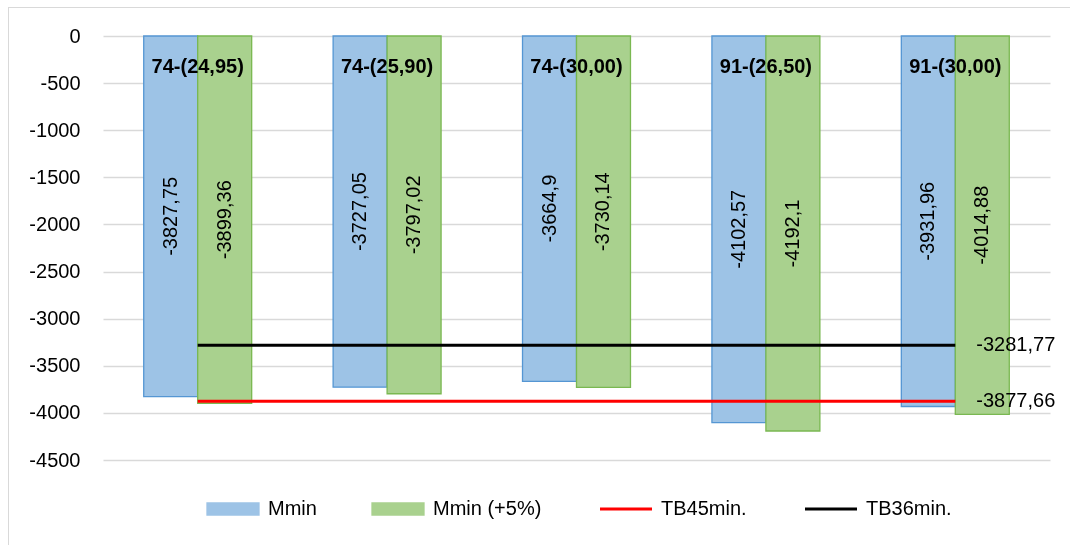 Image resolution: width=1070 pixels, height=545 pixels. I want to click on data-label: -3727,05, so click(359, 212).